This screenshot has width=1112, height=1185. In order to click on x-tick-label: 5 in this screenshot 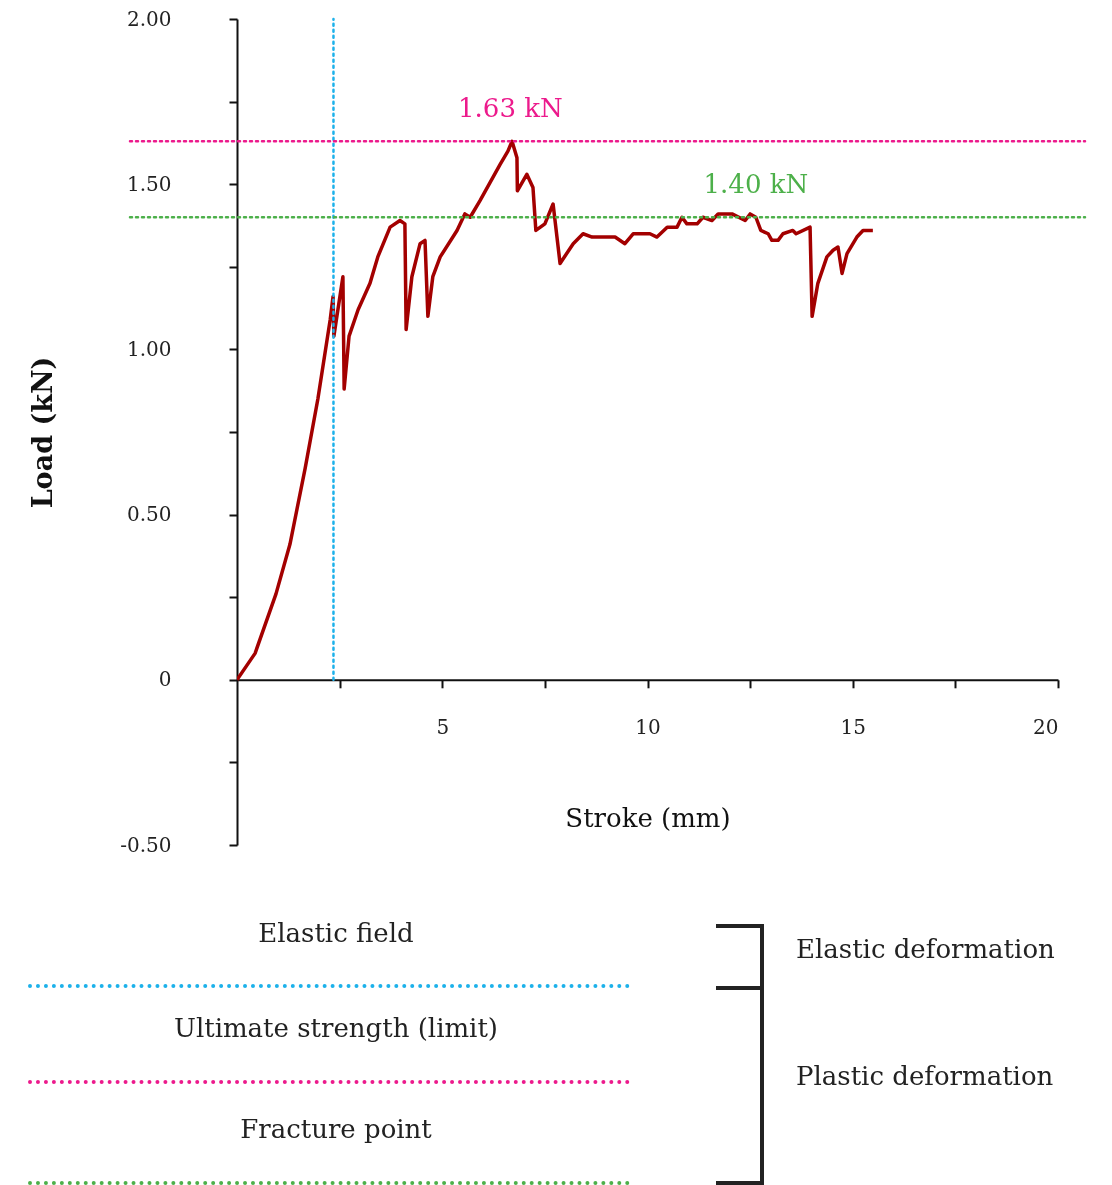, I will do `click(443, 727)`.